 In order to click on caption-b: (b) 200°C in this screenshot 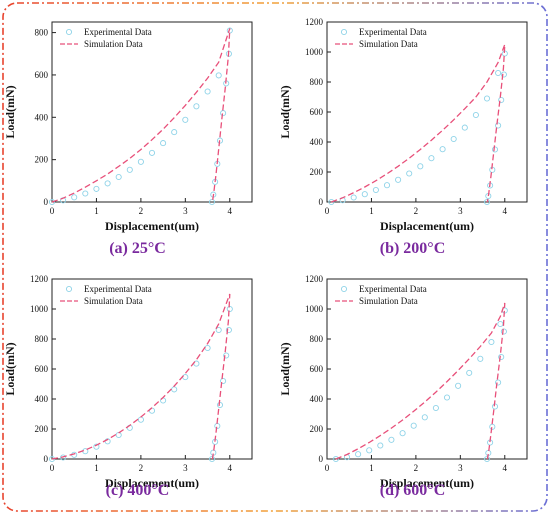, I will do `click(412, 248)`.